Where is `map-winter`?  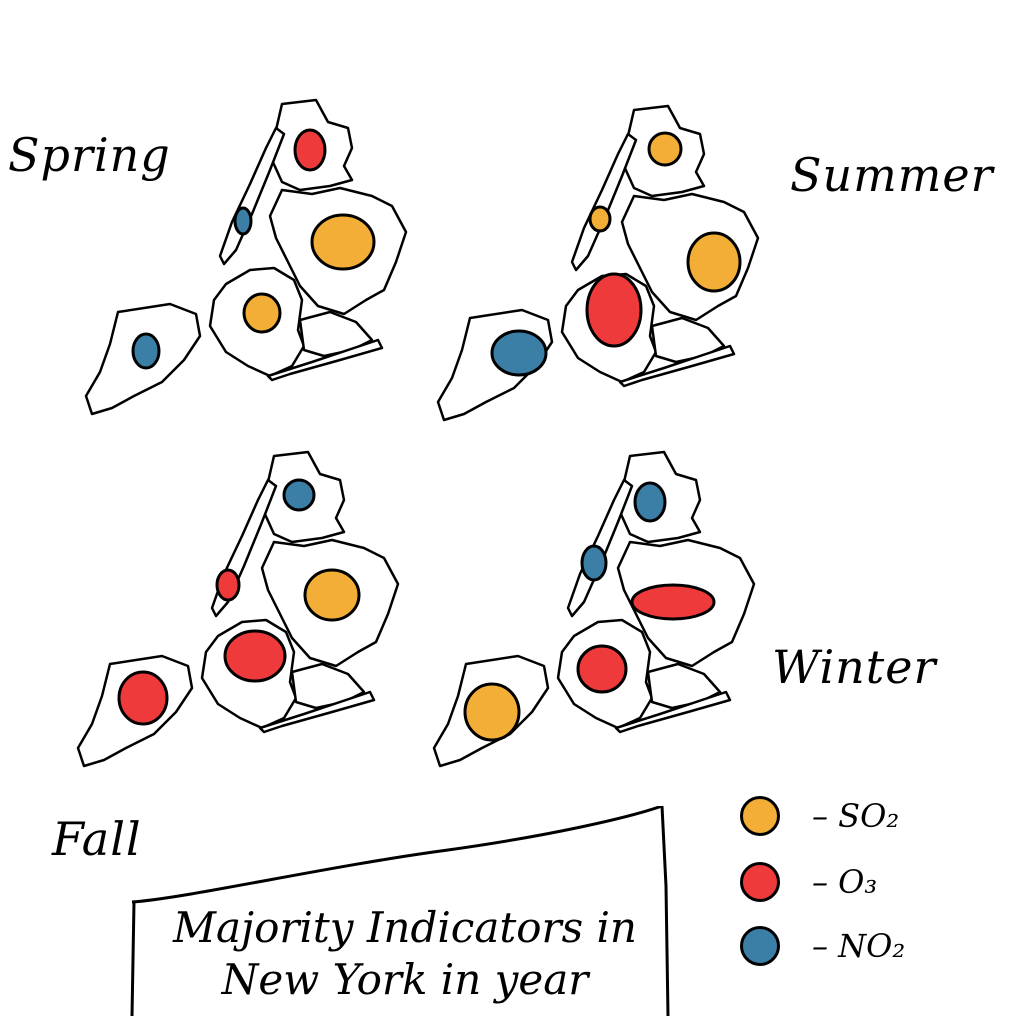 map-winter is located at coordinates (594, 609).